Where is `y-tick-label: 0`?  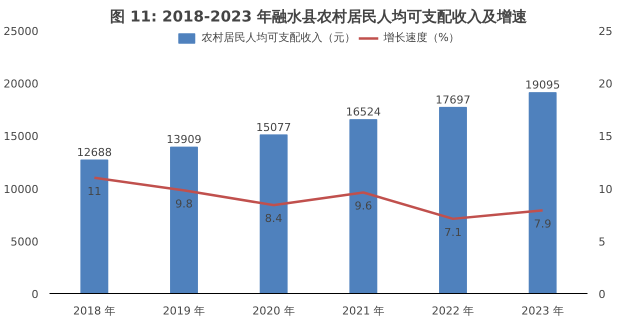 y-tick-label: 0 is located at coordinates (35, 294).